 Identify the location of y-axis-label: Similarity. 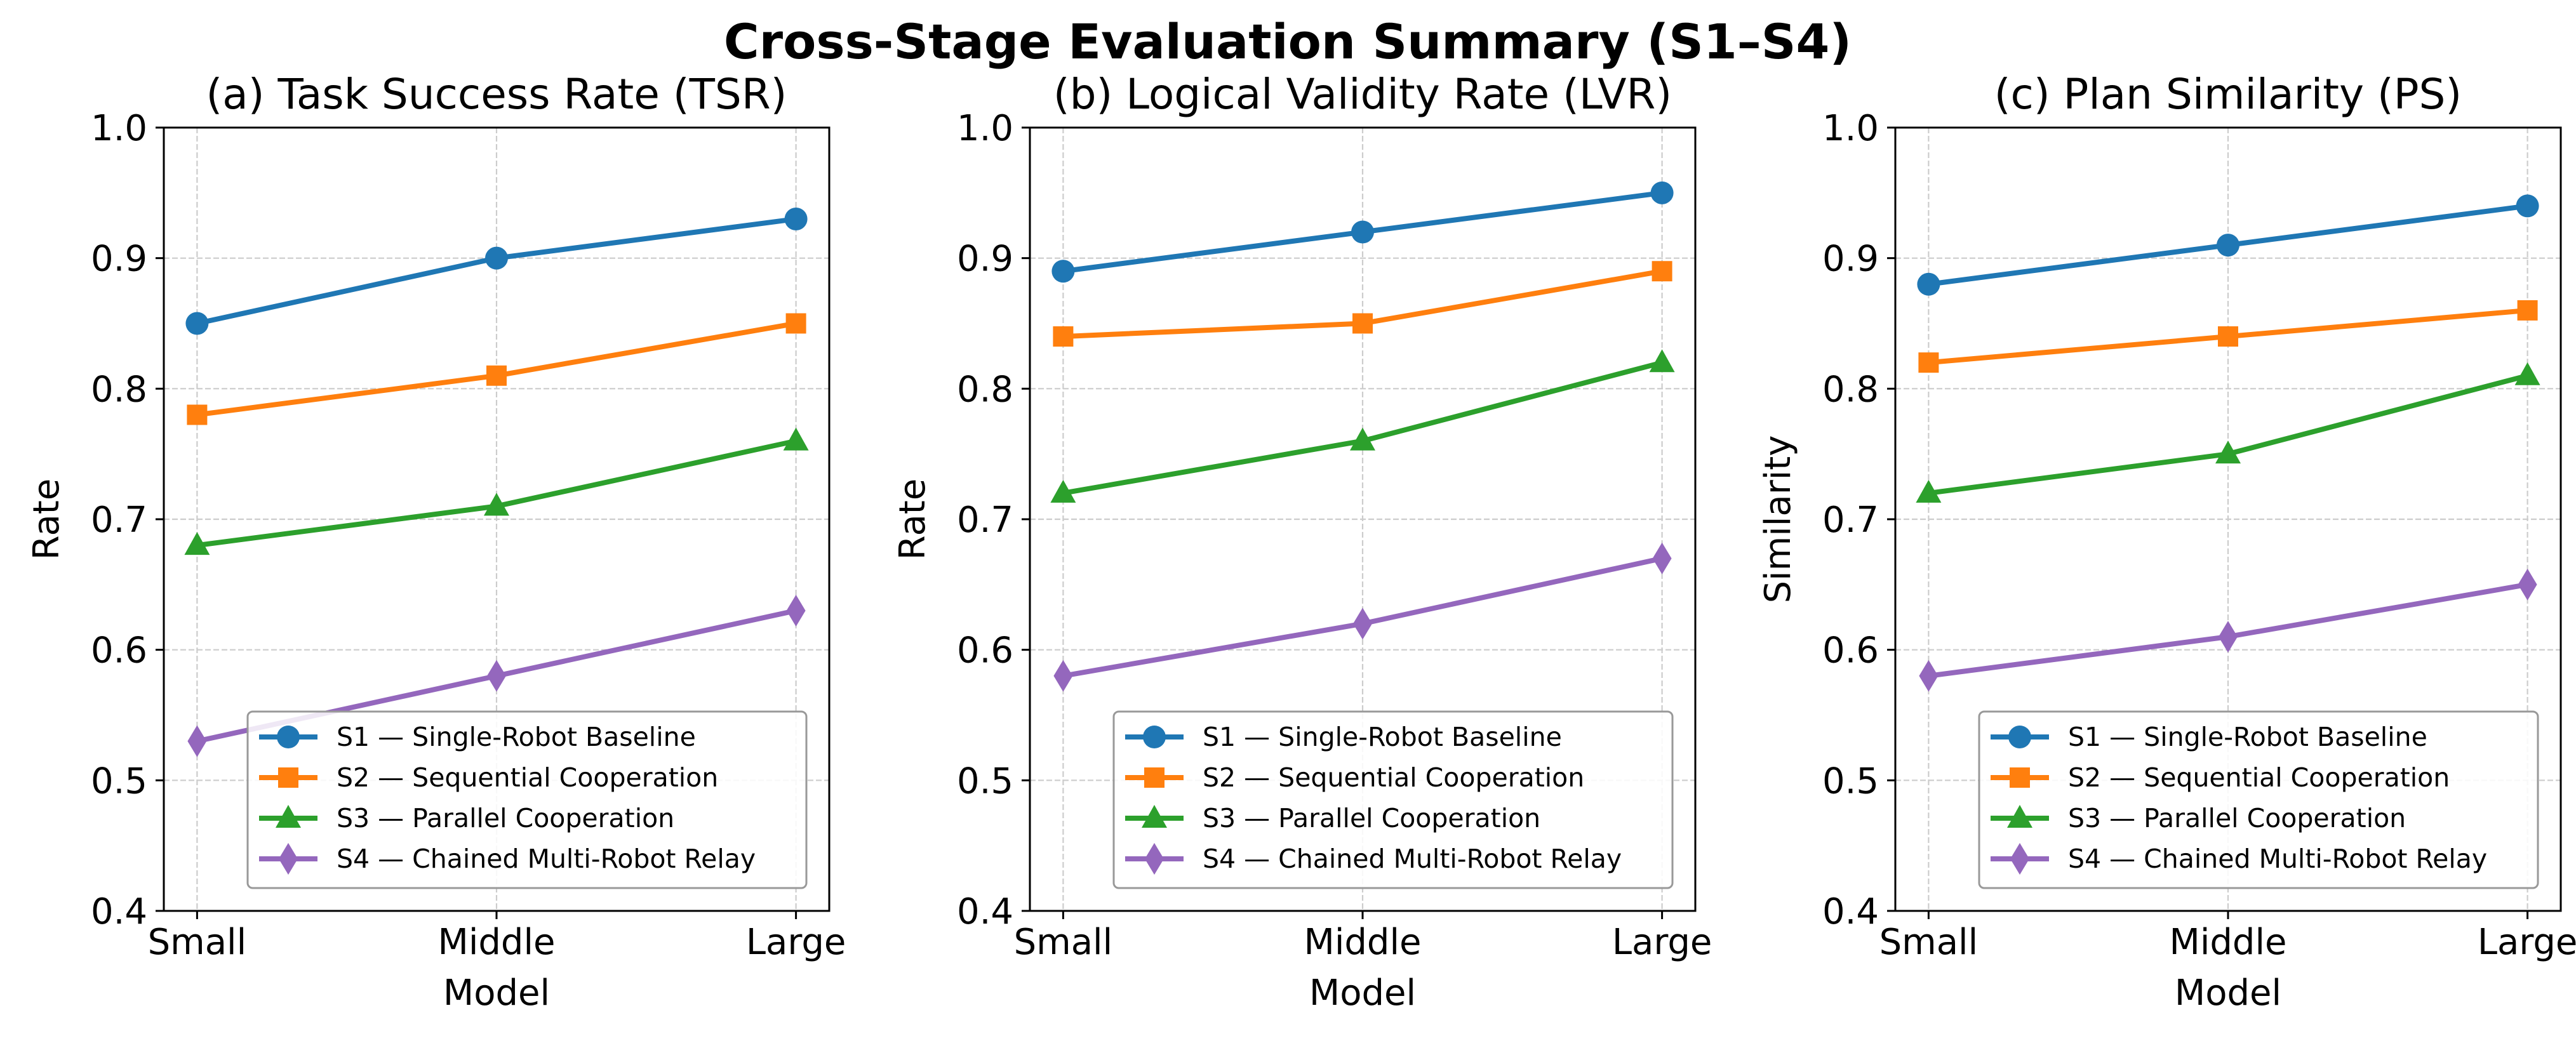
(1778, 519).